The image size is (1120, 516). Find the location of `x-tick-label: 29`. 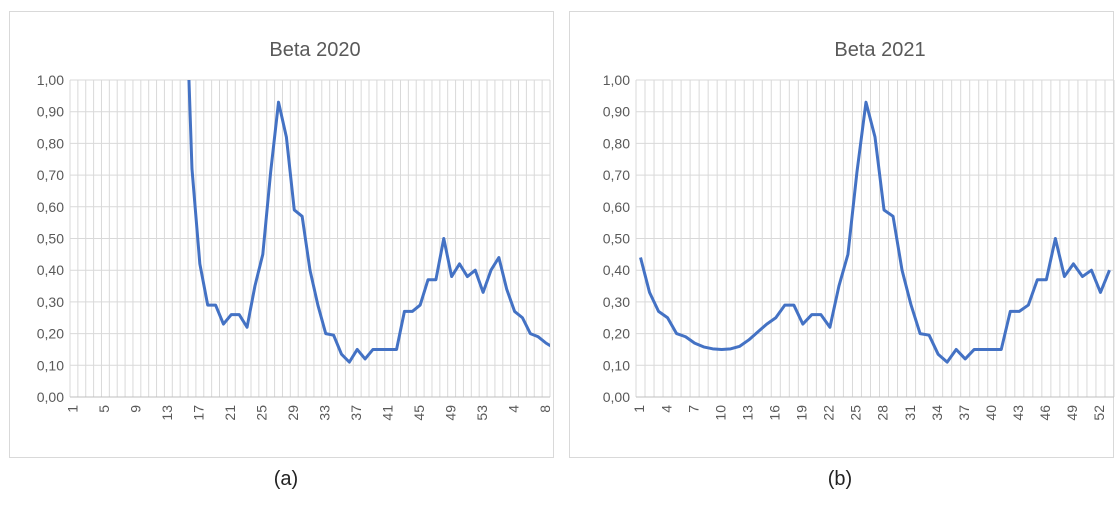

x-tick-label: 29 is located at coordinates (293, 413).